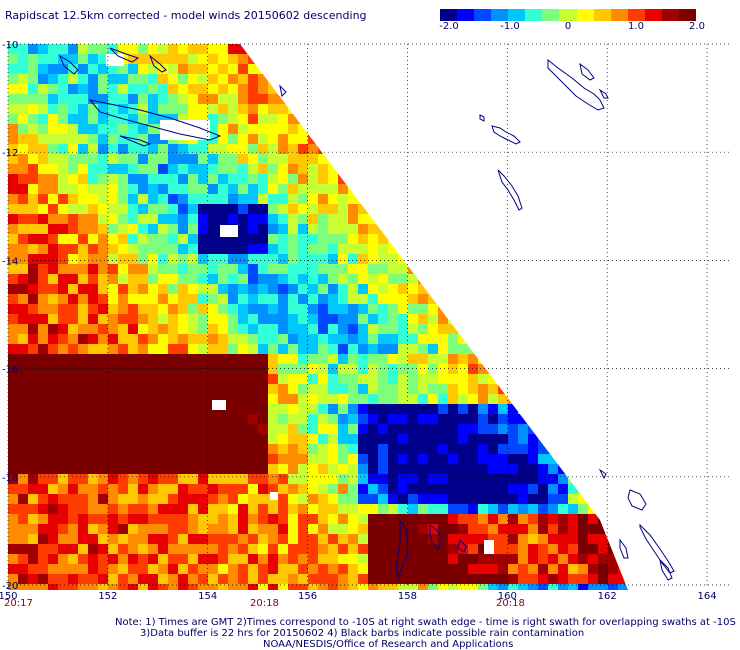  I want to click on colorbar, so click(568, 15).